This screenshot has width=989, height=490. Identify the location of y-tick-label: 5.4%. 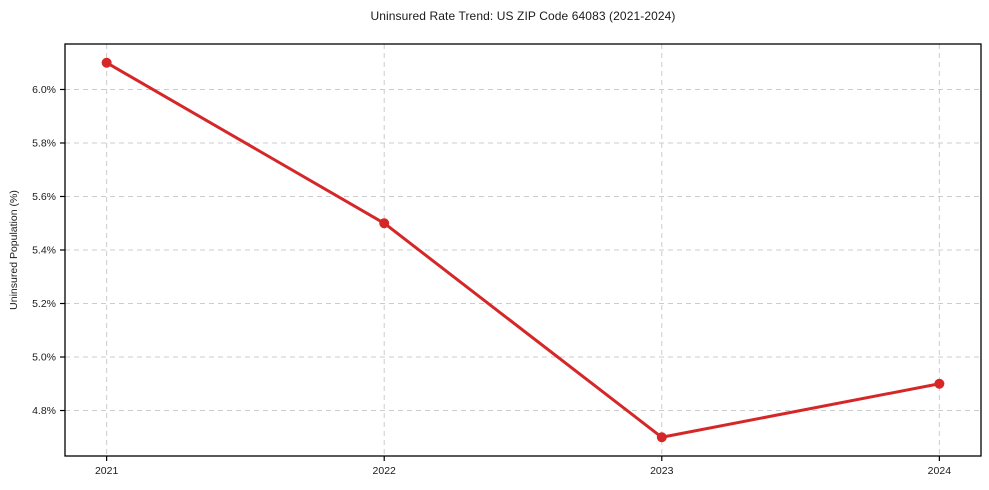
(44, 251).